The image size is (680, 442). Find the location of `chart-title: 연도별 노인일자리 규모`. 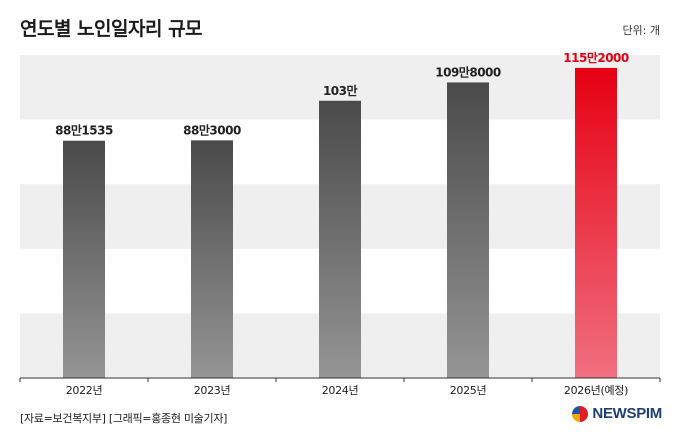

chart-title: 연도별 노인일자리 규모 is located at coordinates (111, 29).